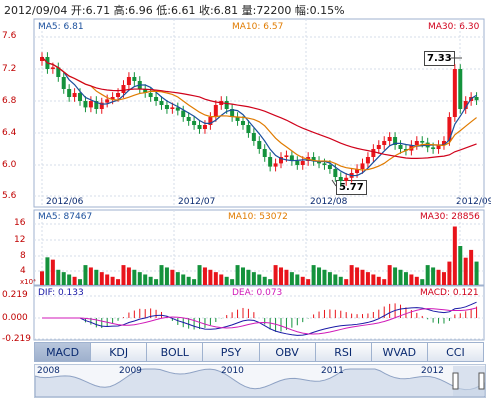  What do you see at coordinates (63, 352) in the screenshot?
I see `tab-macd: MACD` at bounding box center [63, 352].